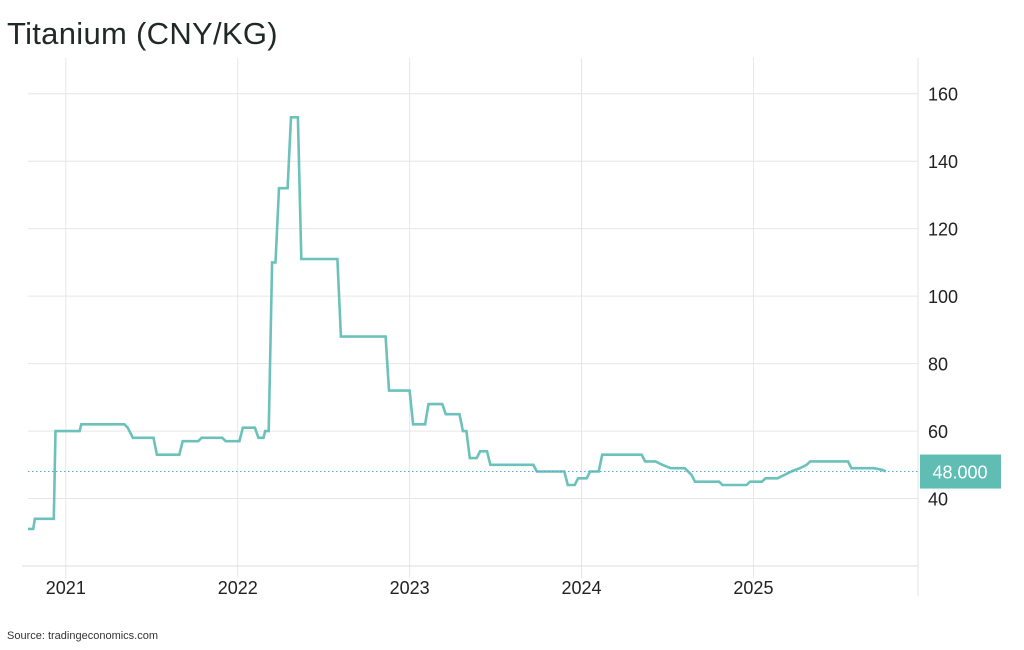 Image resolution: width=1024 pixels, height=650 pixels. Describe the element at coordinates (938, 365) in the screenshot. I see `y-tick-label: 80` at that location.